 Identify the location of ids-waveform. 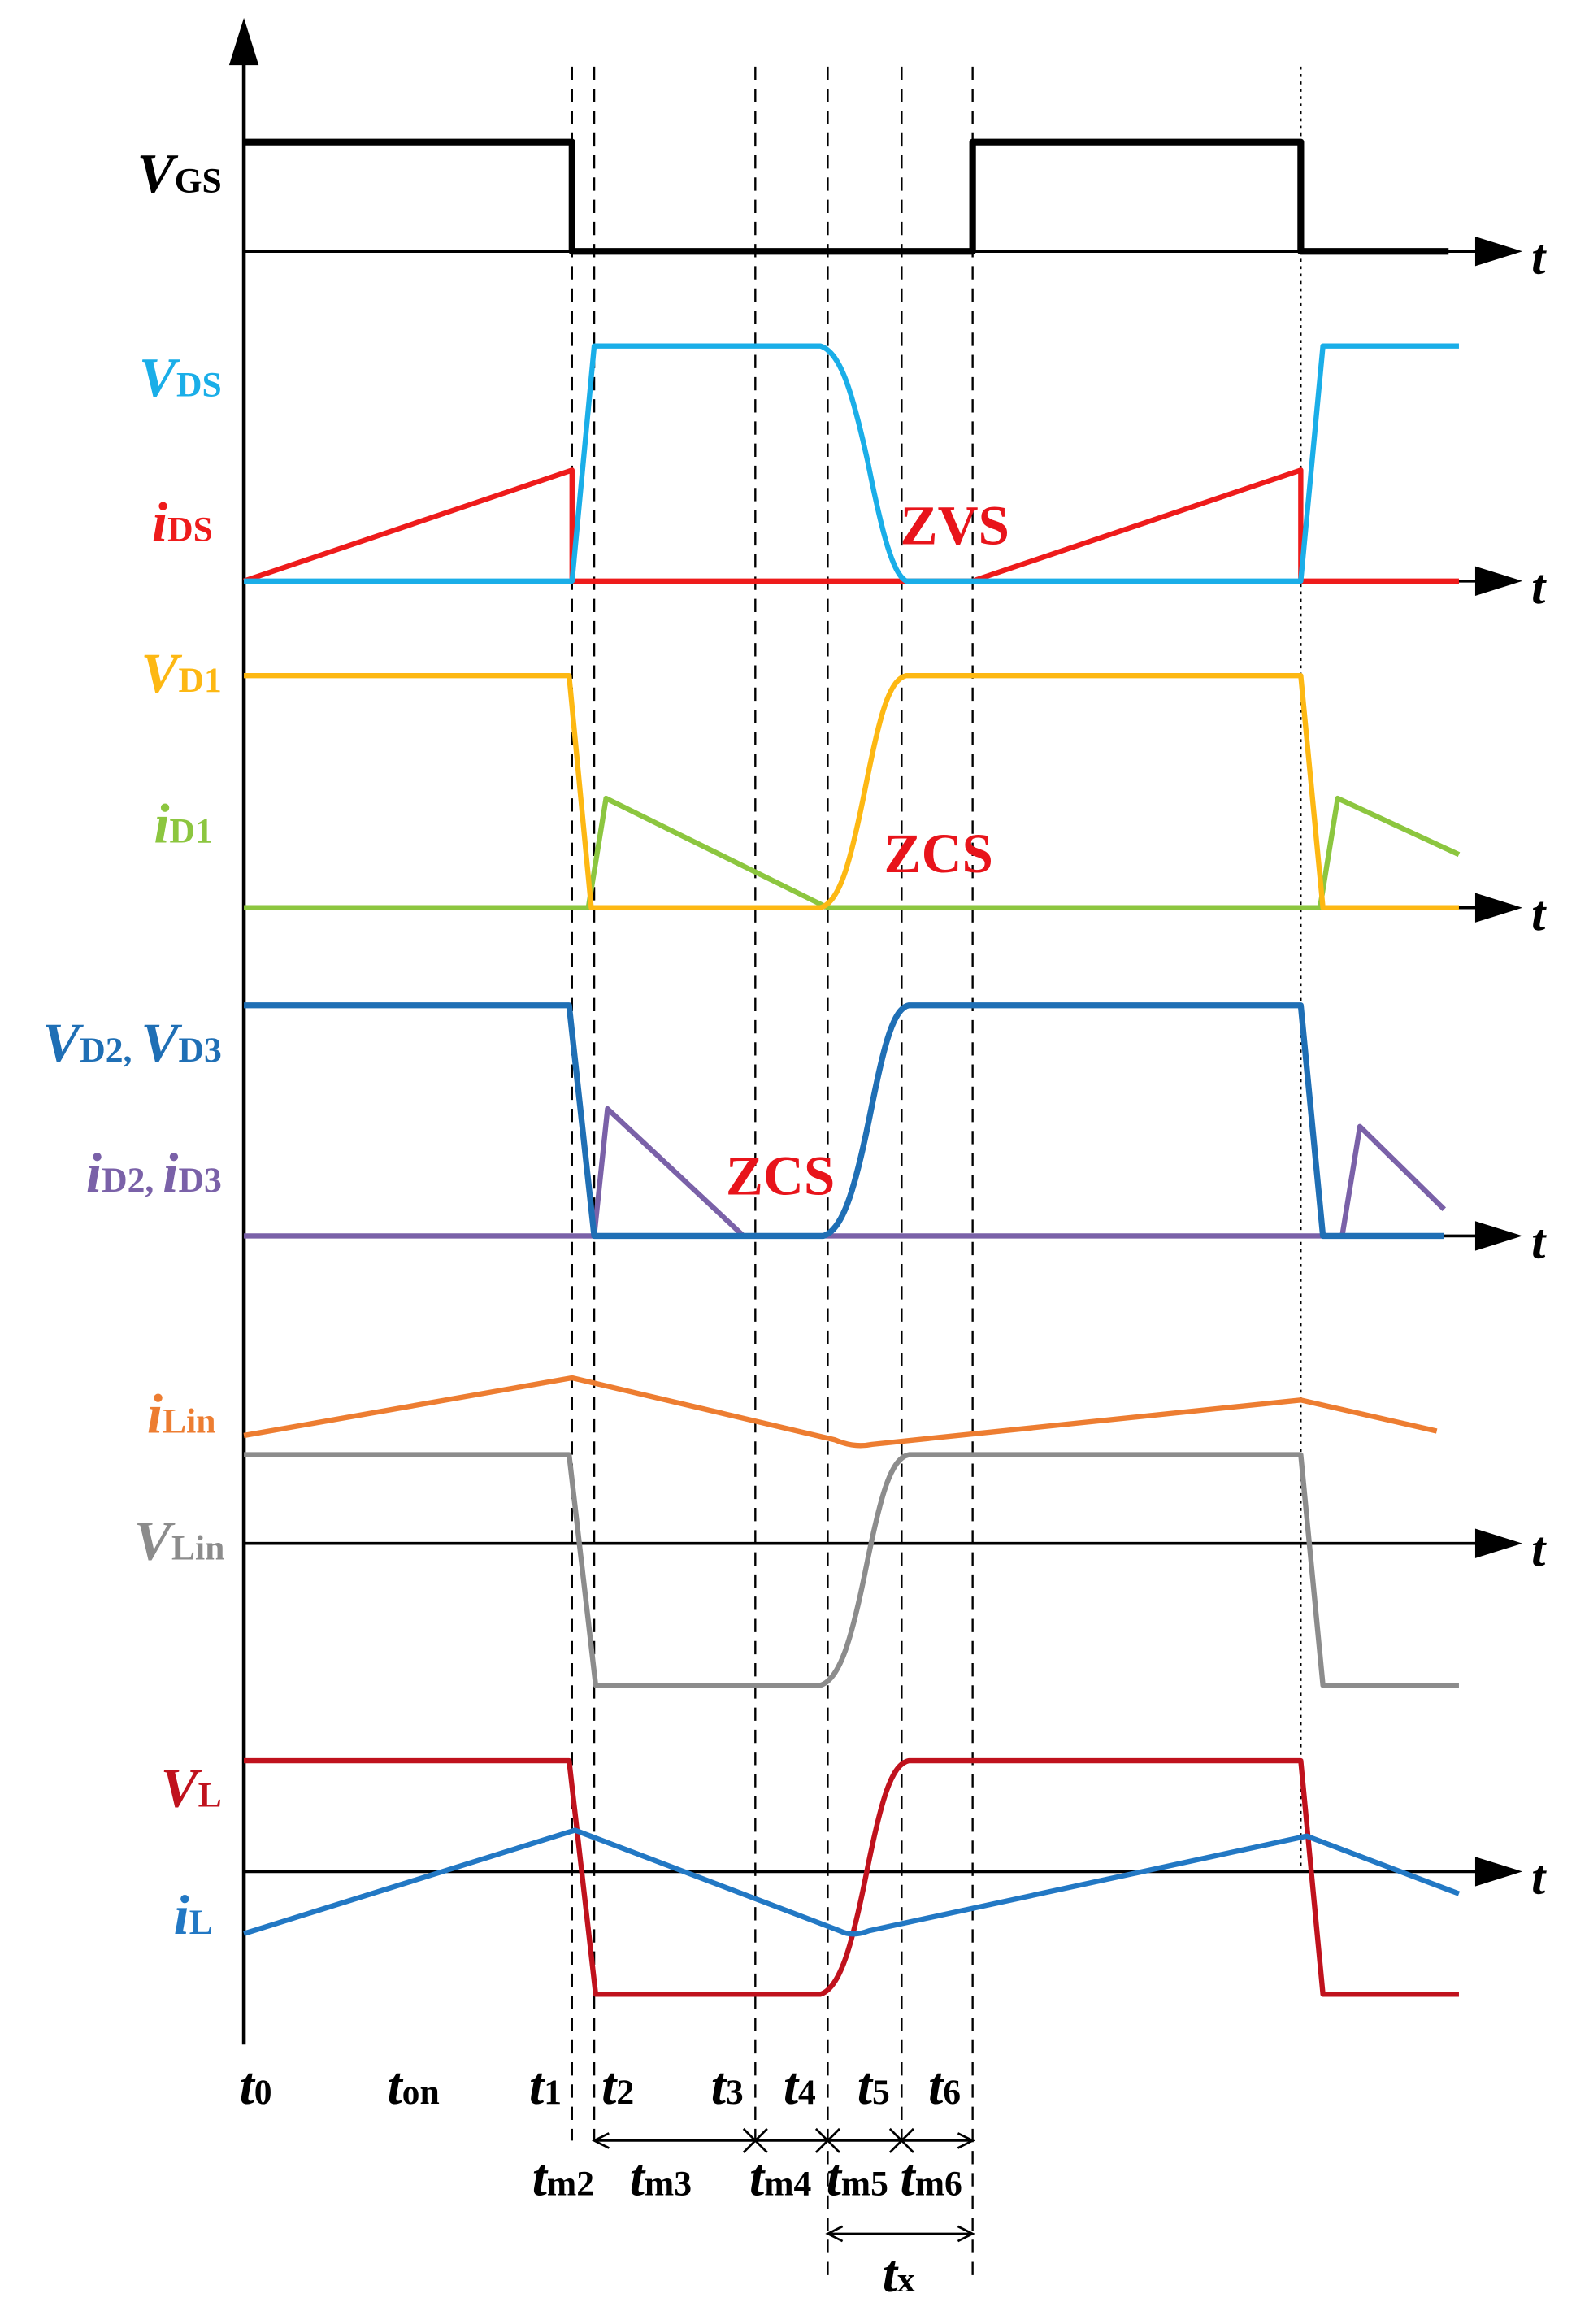
(851, 525).